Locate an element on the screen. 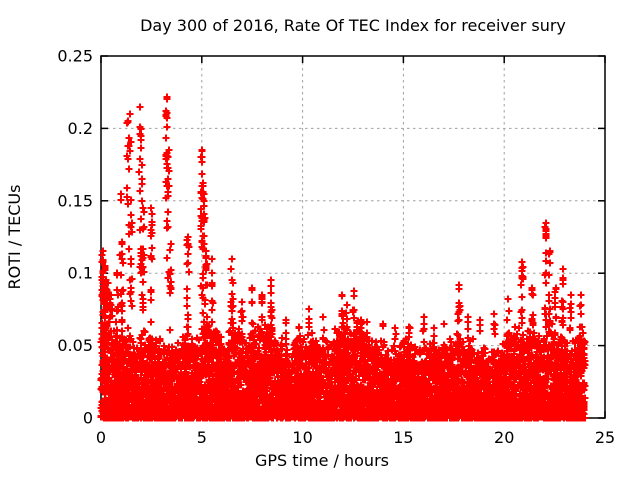  x-axis-label: GPS time / hours is located at coordinates (322, 460).